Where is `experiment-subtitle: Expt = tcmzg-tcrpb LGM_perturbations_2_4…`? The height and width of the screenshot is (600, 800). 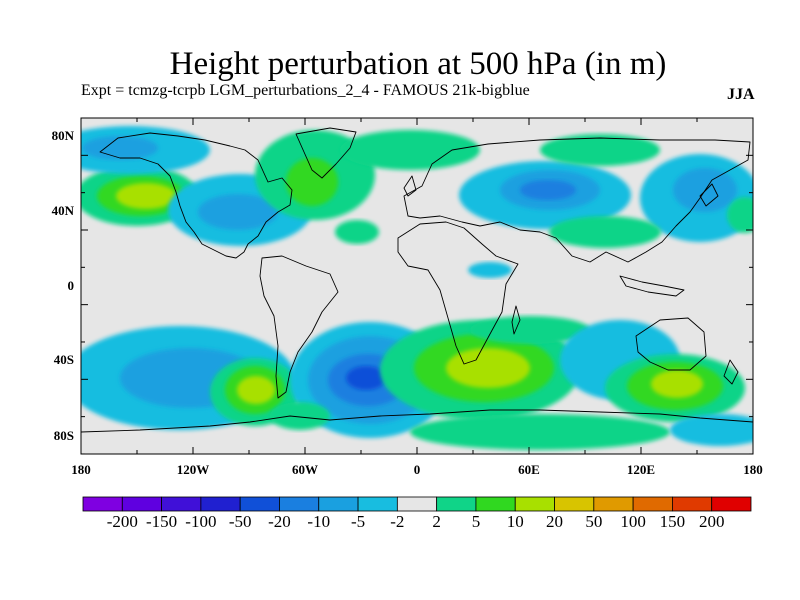
experiment-subtitle: Expt = tcmzg-tcrpb LGM_perturbations_2_4… is located at coordinates (305, 90).